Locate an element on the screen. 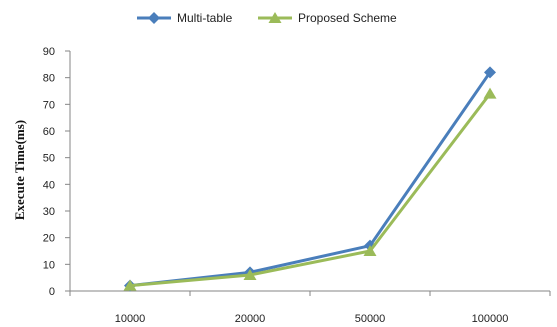 The image size is (557, 327). legend-item: Proposed Scheme is located at coordinates (327, 18).